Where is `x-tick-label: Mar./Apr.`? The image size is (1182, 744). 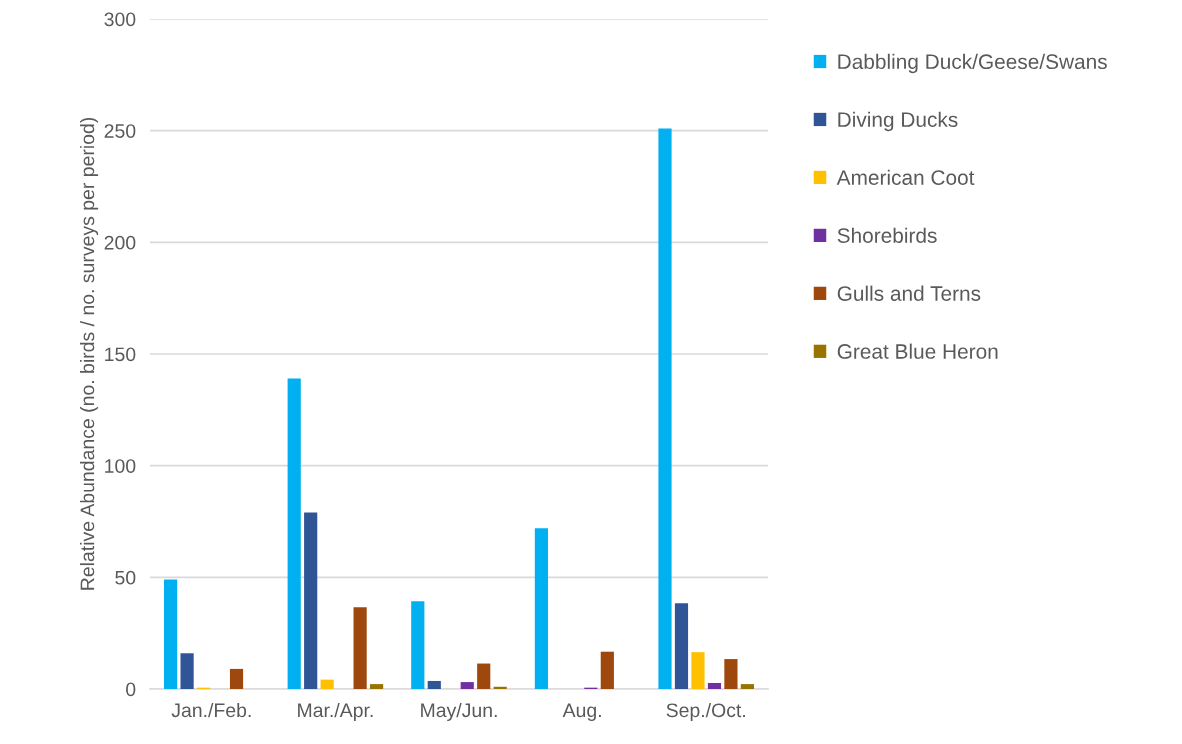 x-tick-label: Mar./Apr. is located at coordinates (335, 712).